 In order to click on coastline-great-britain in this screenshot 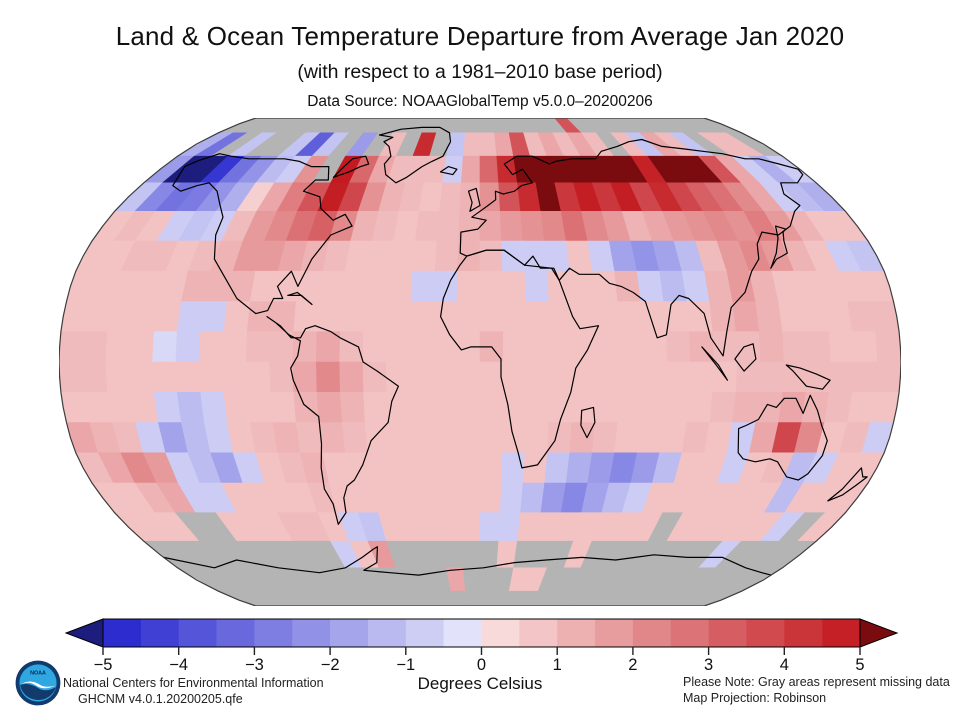, I will do `click(474, 199)`.